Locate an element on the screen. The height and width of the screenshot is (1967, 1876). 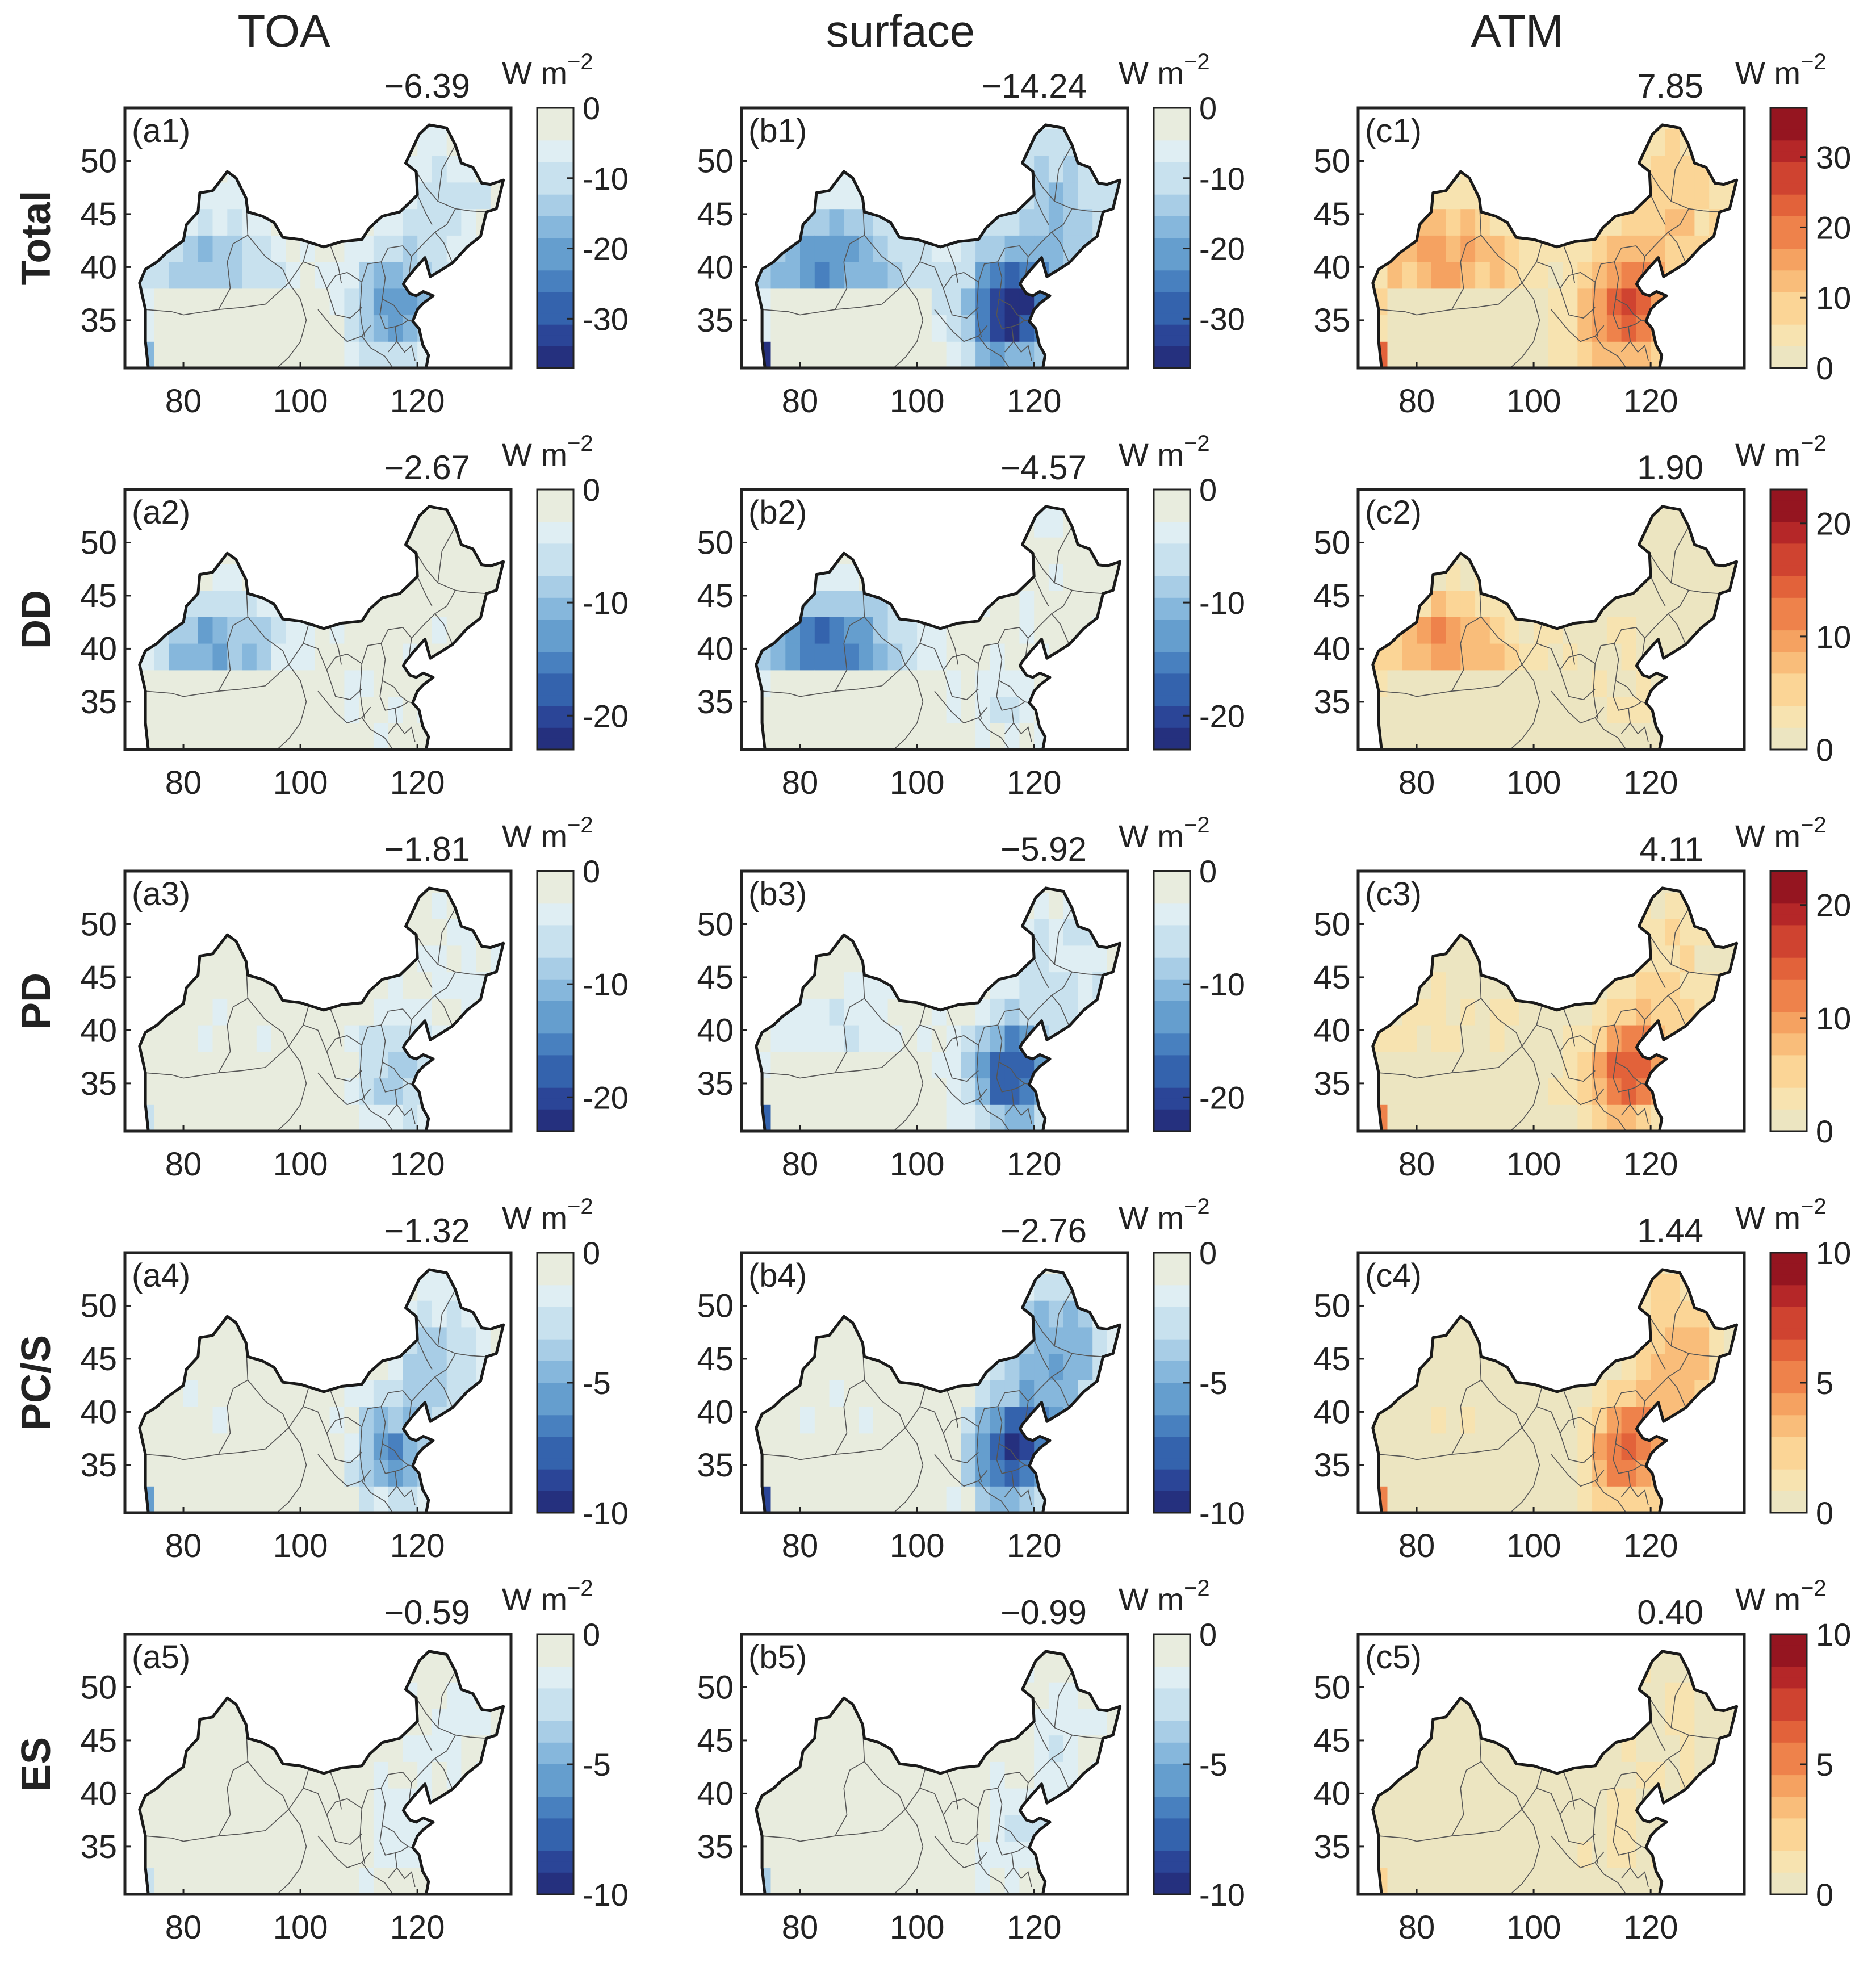
colorbar-tick-label: 5 is located at coordinates (1824, 1765).